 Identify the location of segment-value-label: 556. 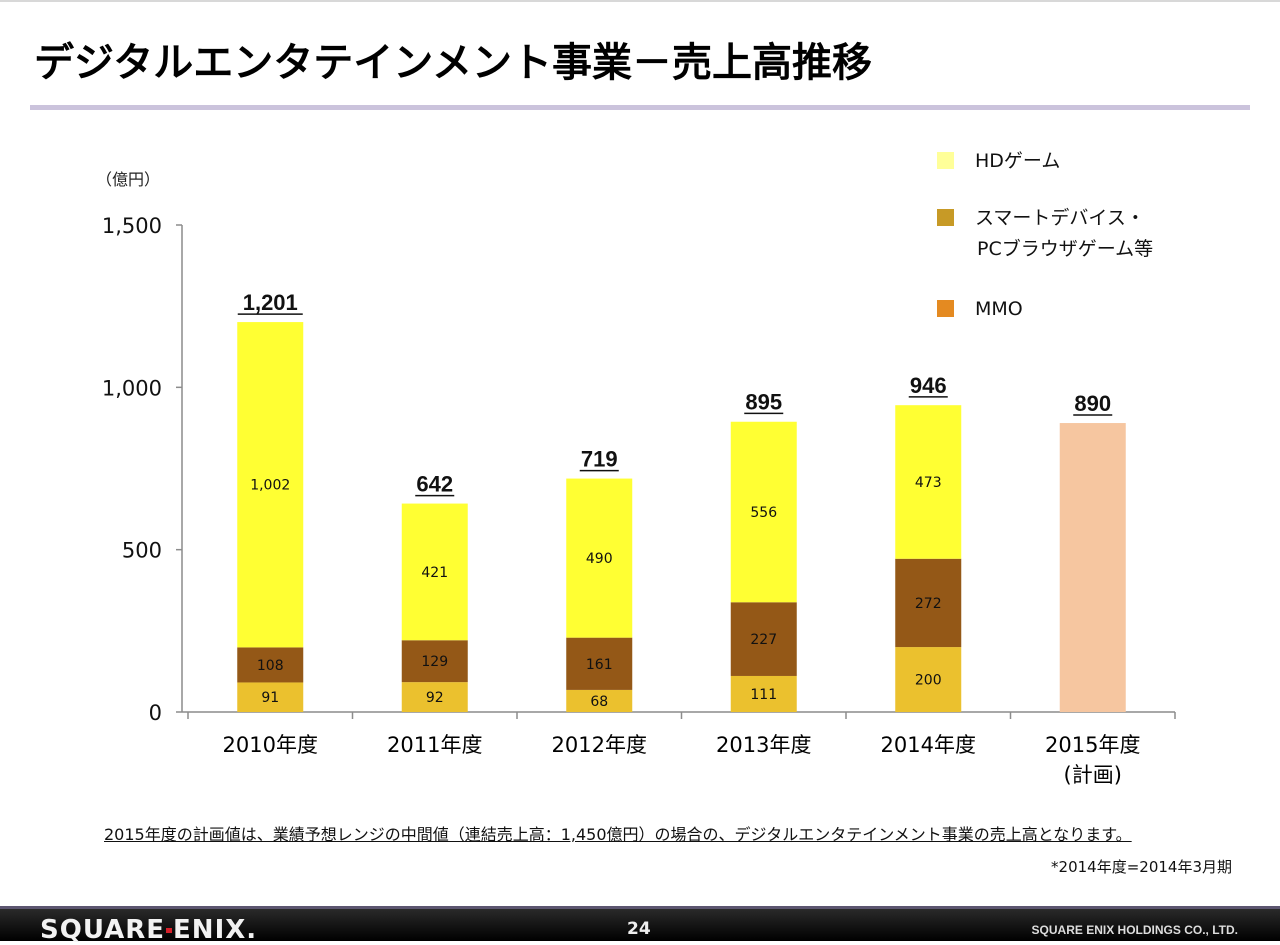
(763, 513).